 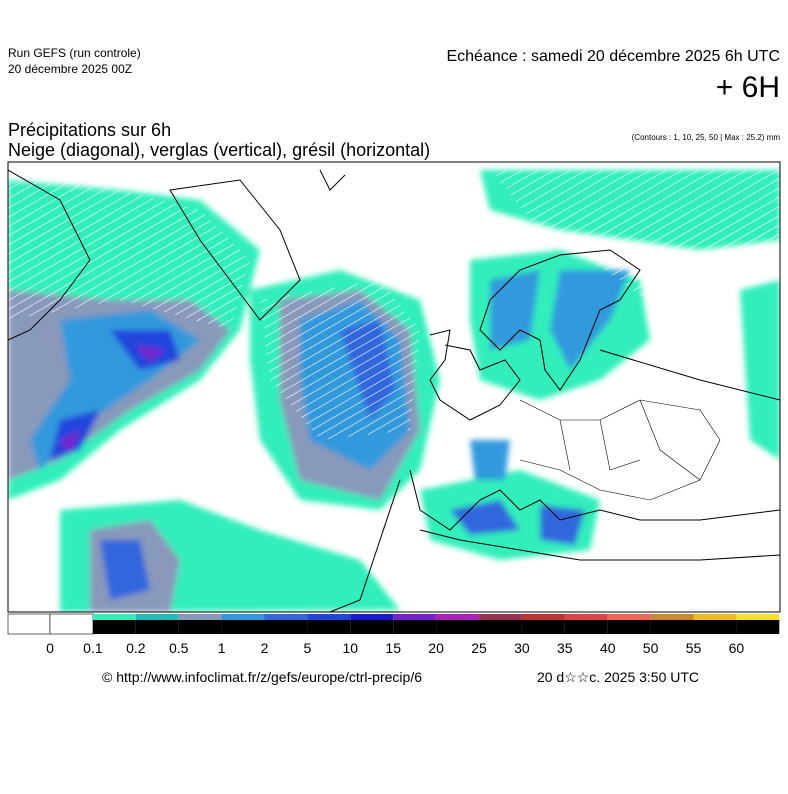 What do you see at coordinates (618, 677) in the screenshot?
I see `issued-time: 20 d☆☆c. 2025 3:50 UTC` at bounding box center [618, 677].